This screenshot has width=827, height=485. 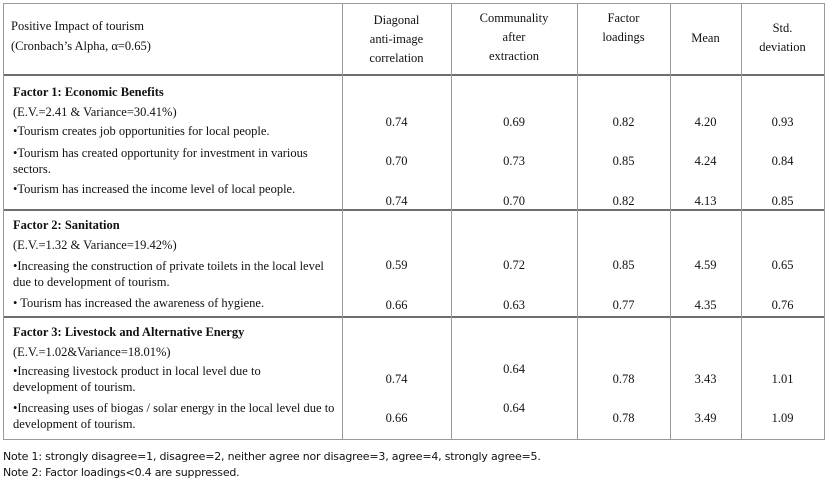 I want to click on cell-load: 0.77, so click(x=623, y=305).